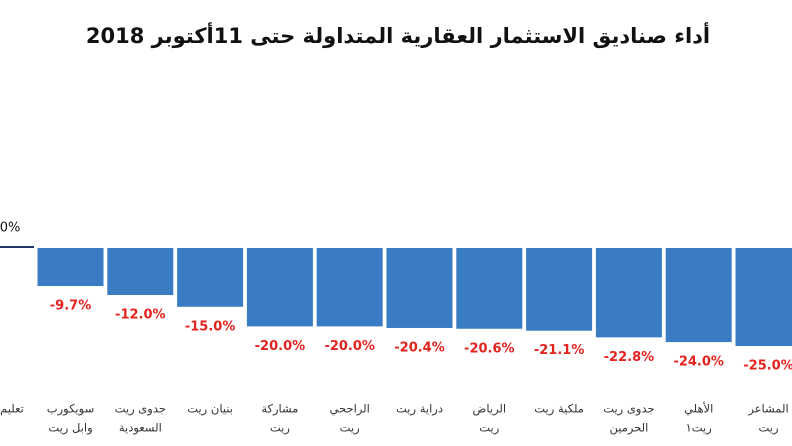 The width and height of the screenshot is (792, 446). I want to click on data-label: -22.8%, so click(629, 357).